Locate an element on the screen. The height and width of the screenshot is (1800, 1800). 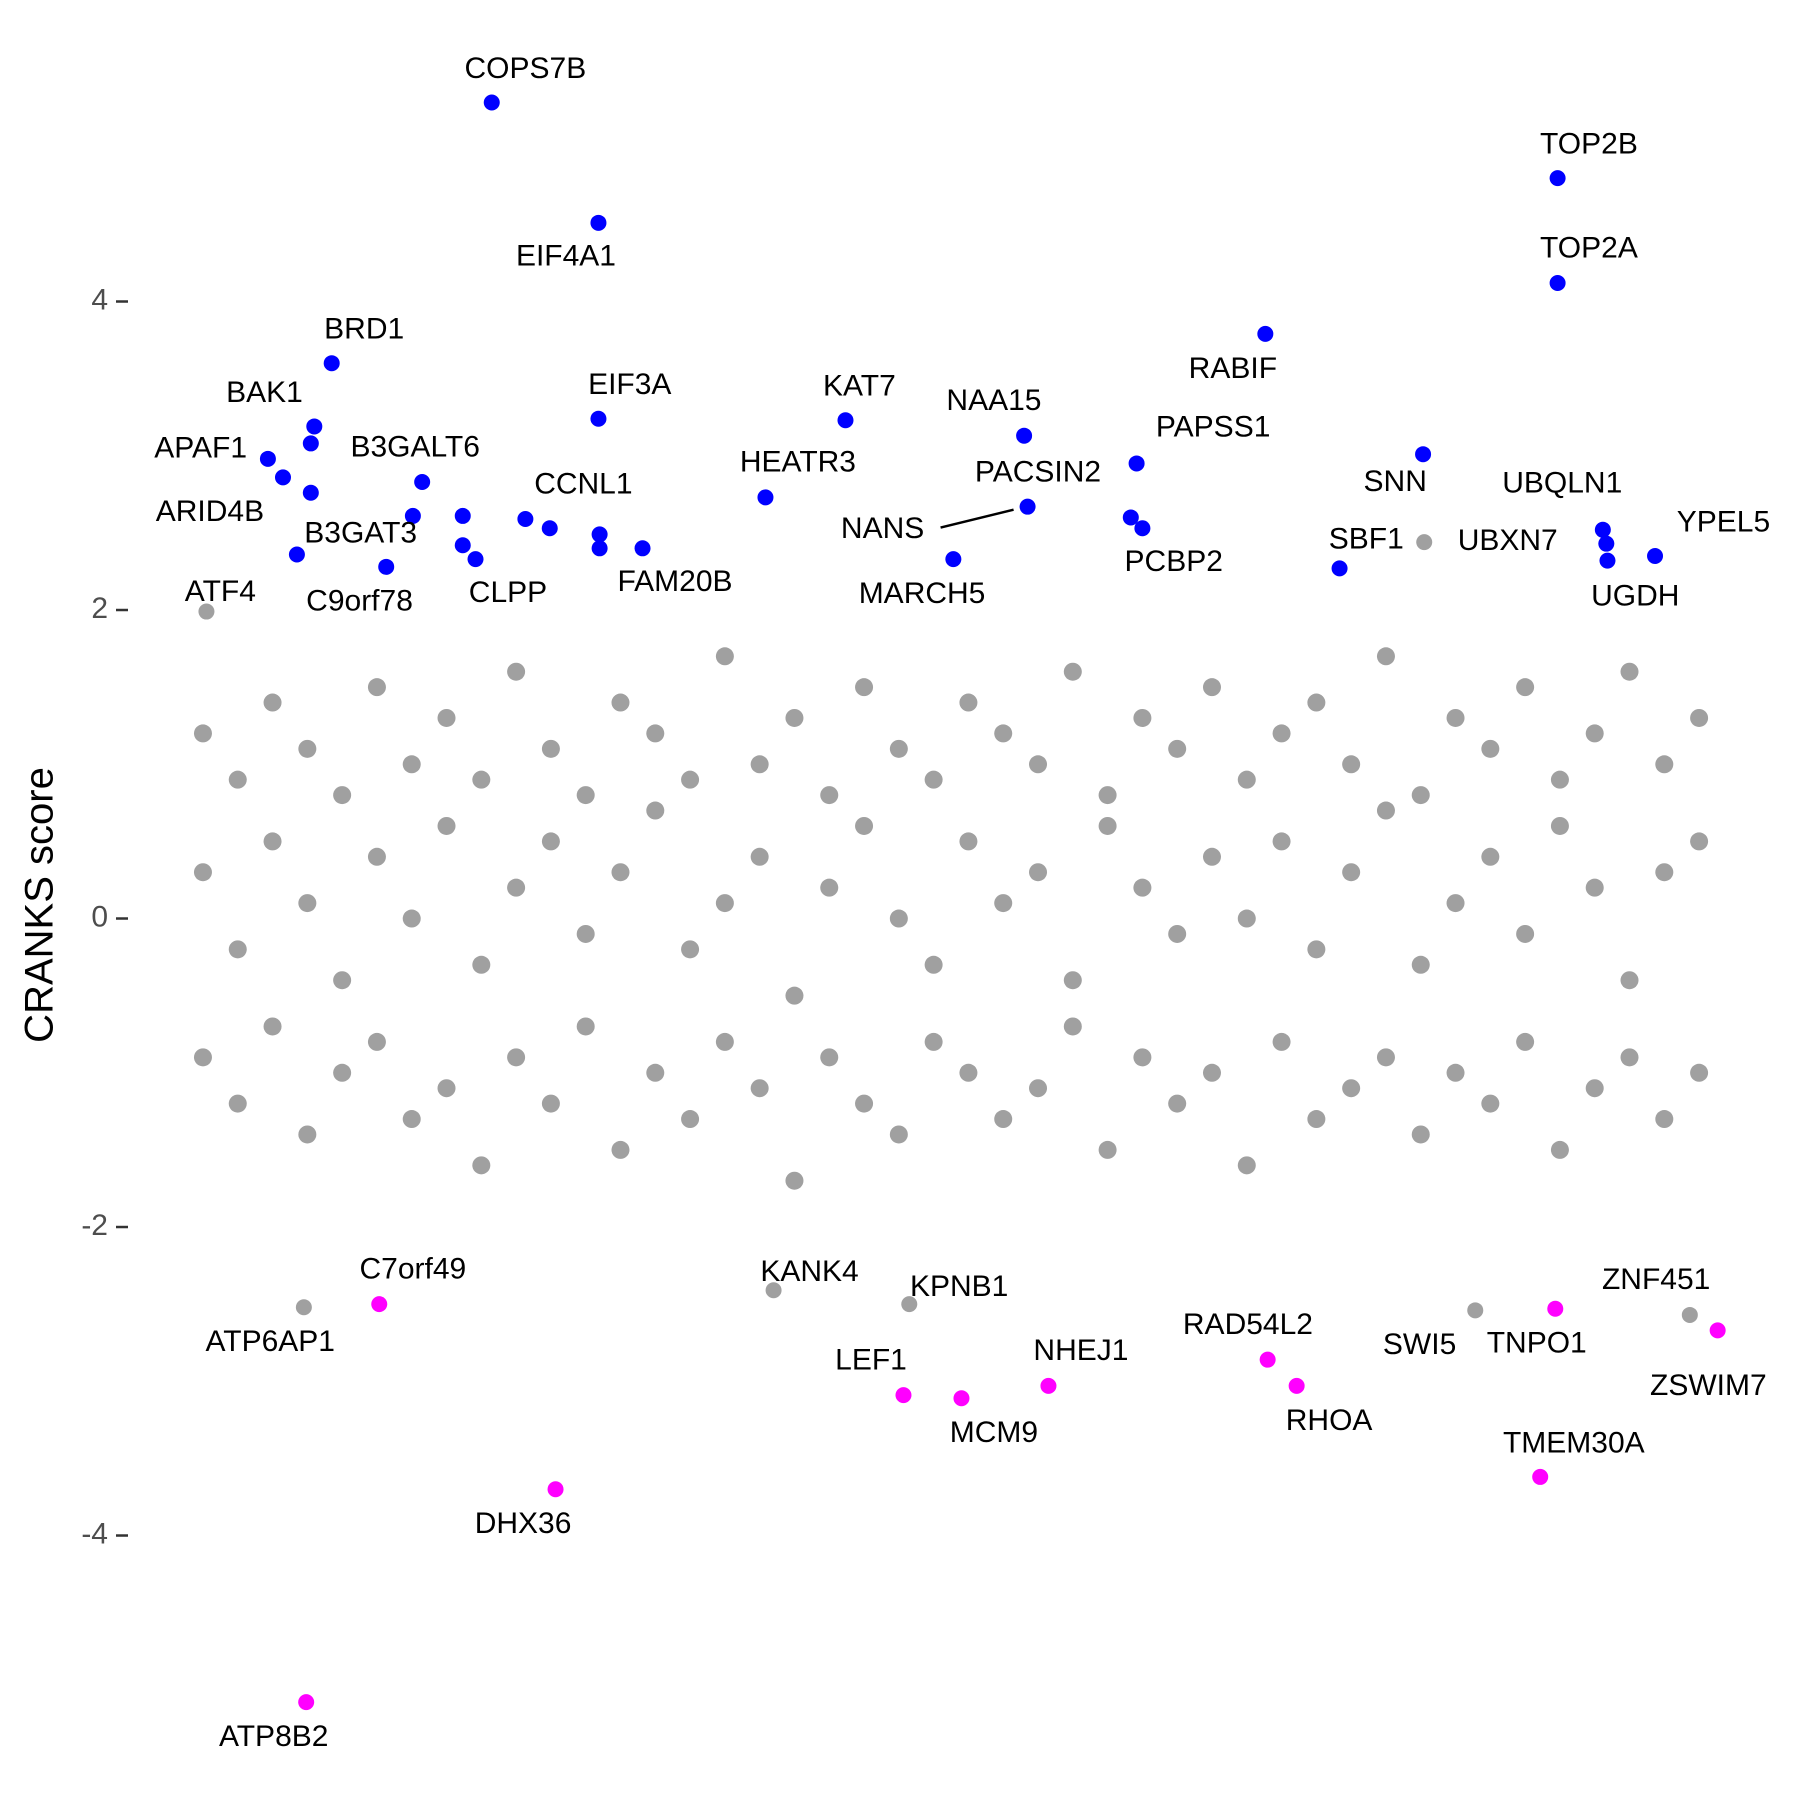
point-label: SBF1 is located at coordinates (1366, 538).